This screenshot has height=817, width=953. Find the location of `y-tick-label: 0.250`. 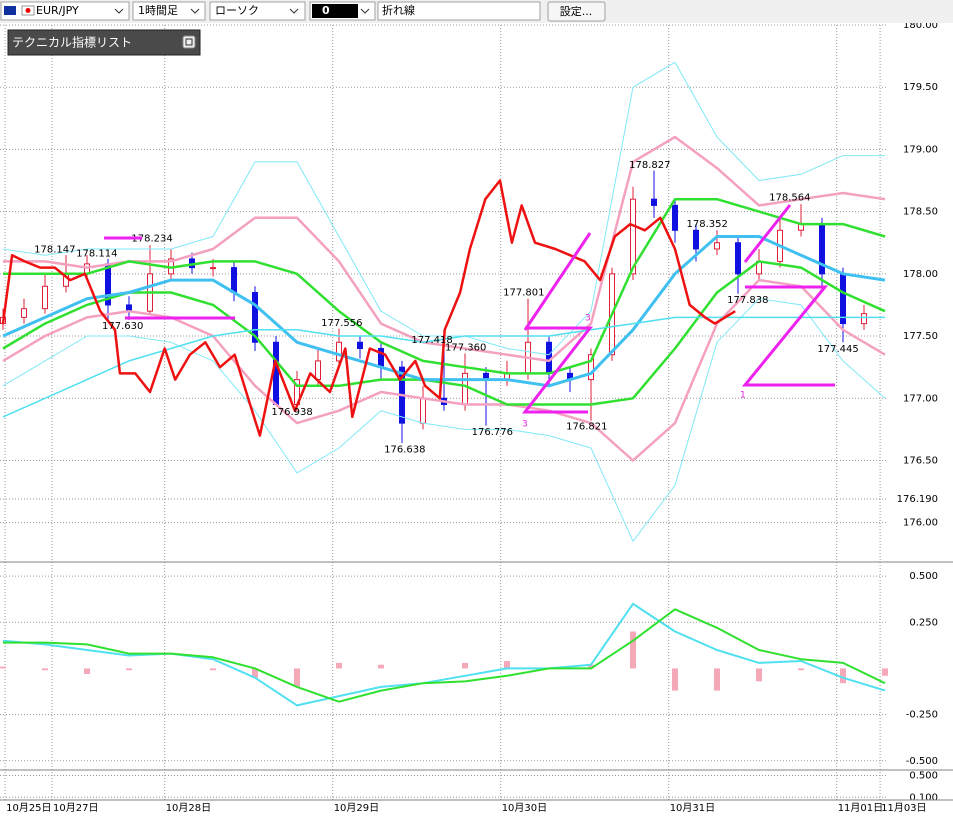

y-tick-label: 0.250 is located at coordinates (923, 622).